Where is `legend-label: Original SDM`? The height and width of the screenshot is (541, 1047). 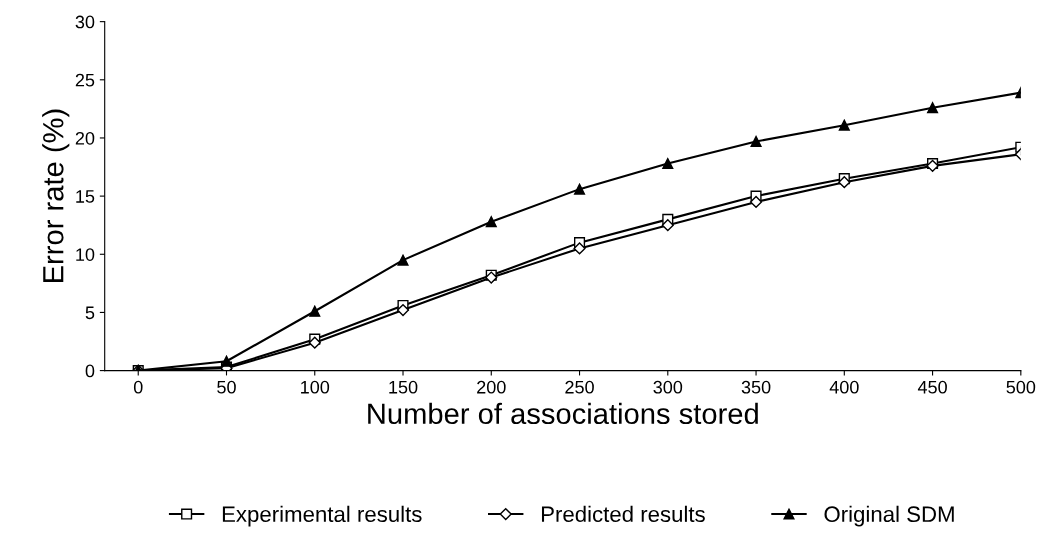
legend-label: Original SDM is located at coordinates (889, 516).